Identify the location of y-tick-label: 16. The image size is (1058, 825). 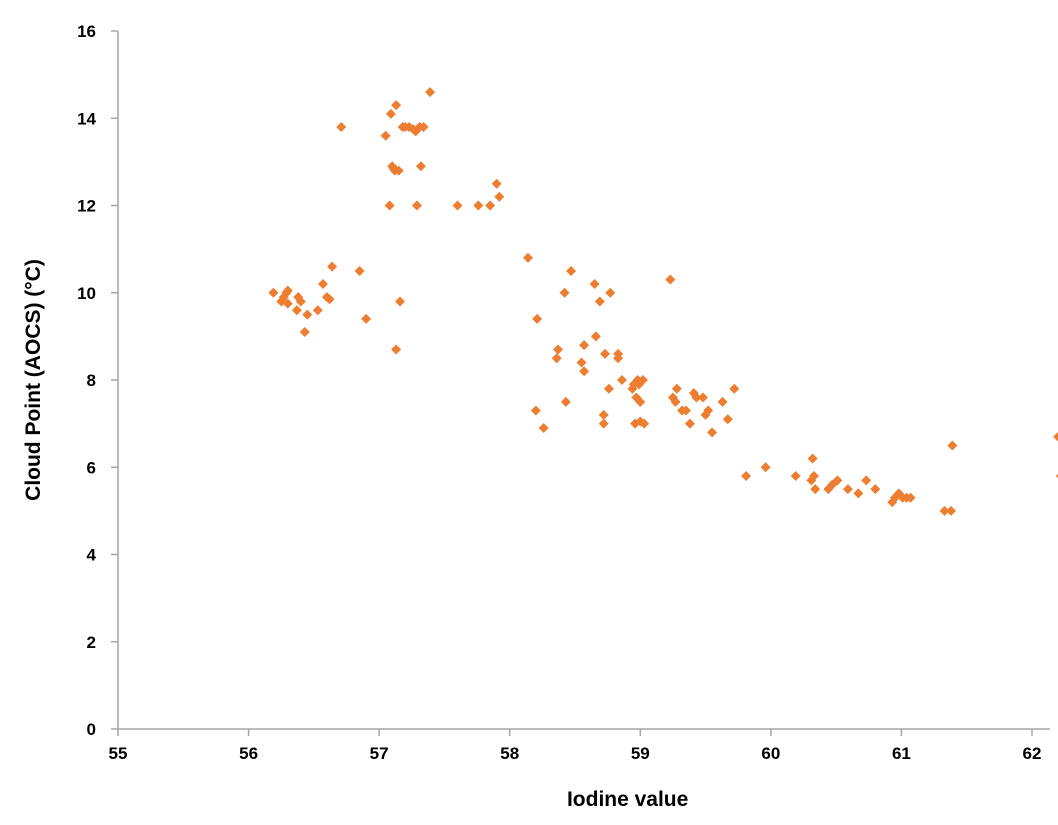
(86, 31).